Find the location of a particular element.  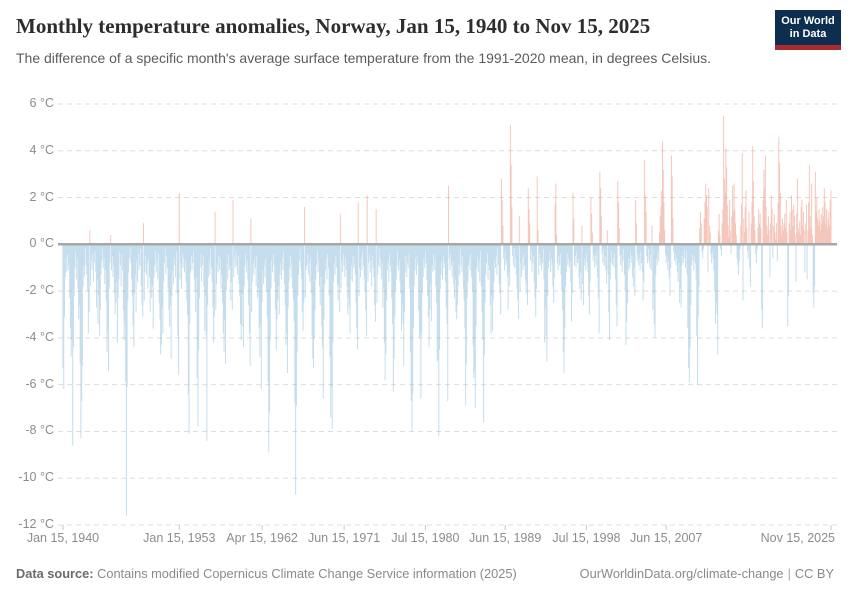

x-axis-tick-label: Nov 15, 2025 is located at coordinates (797, 538).